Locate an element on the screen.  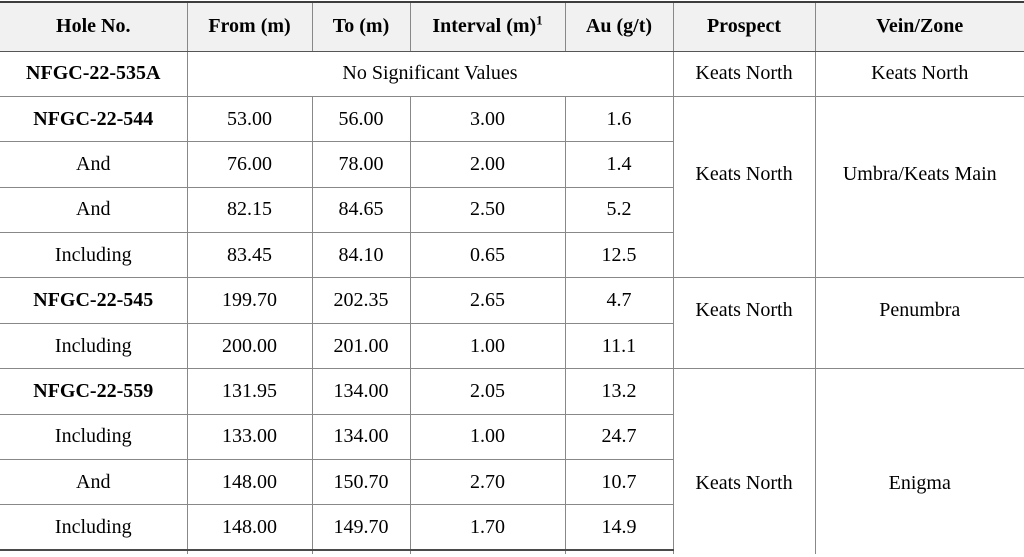
col-header-interval: Interval (m)1 is located at coordinates (487, 26).